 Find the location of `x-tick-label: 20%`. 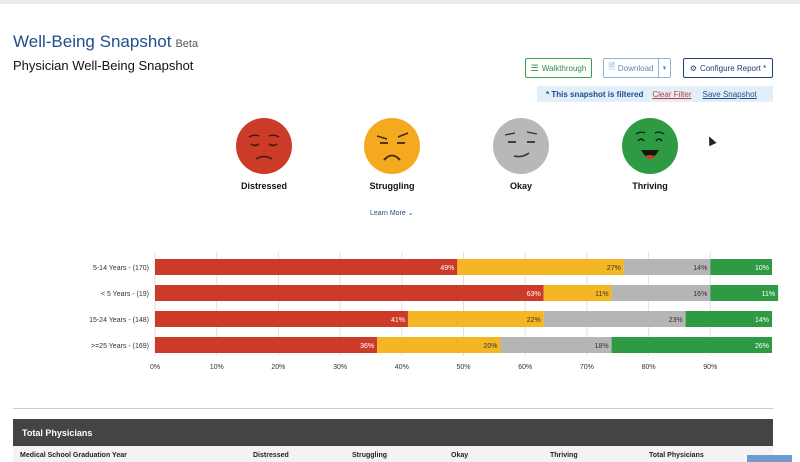

x-tick-label: 20% is located at coordinates (278, 367).